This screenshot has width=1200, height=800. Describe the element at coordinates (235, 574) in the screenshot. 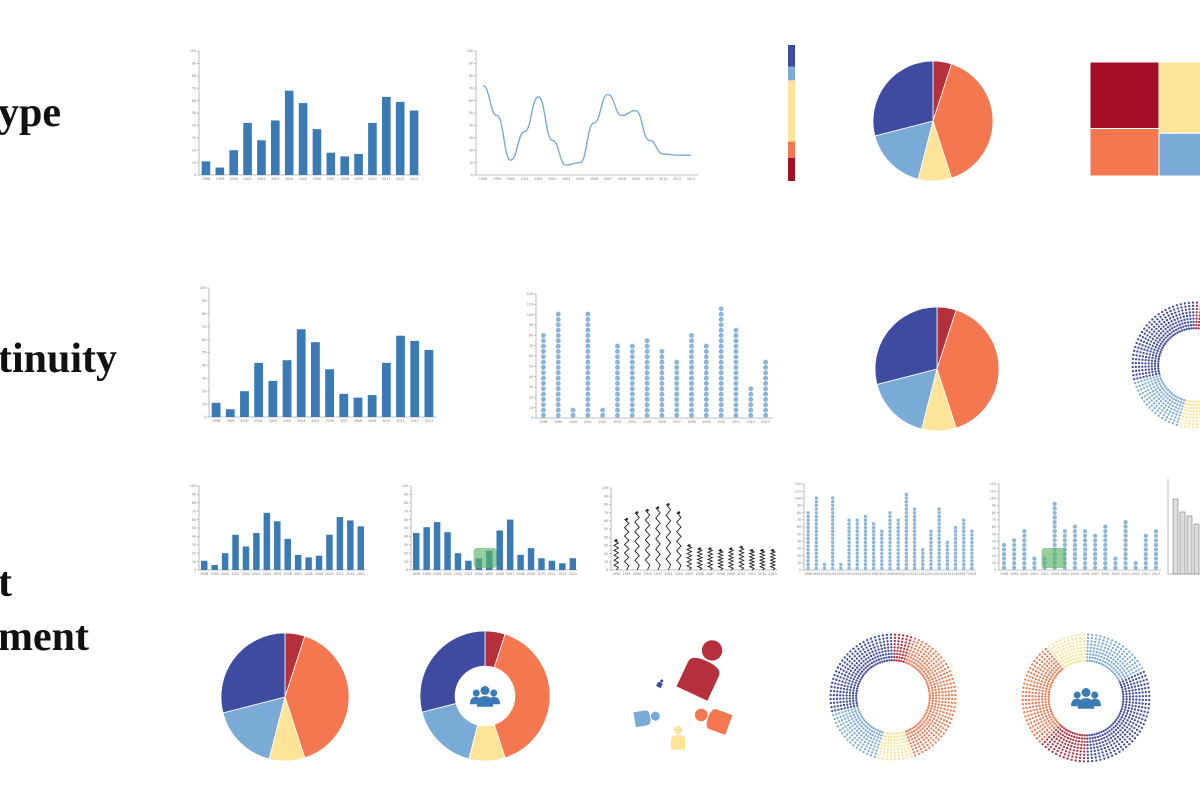

I see `x-tick-label: 2001` at that location.